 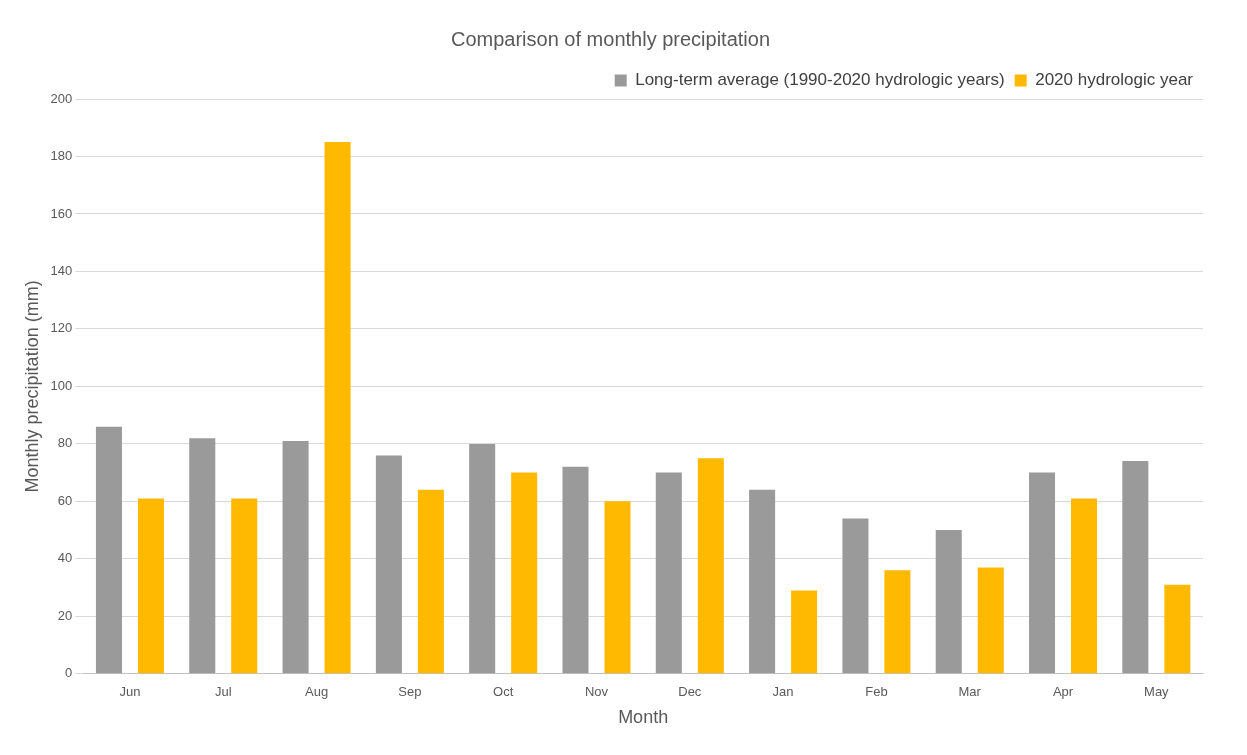 What do you see at coordinates (596, 692) in the screenshot?
I see `x-tick-label: Nov` at bounding box center [596, 692].